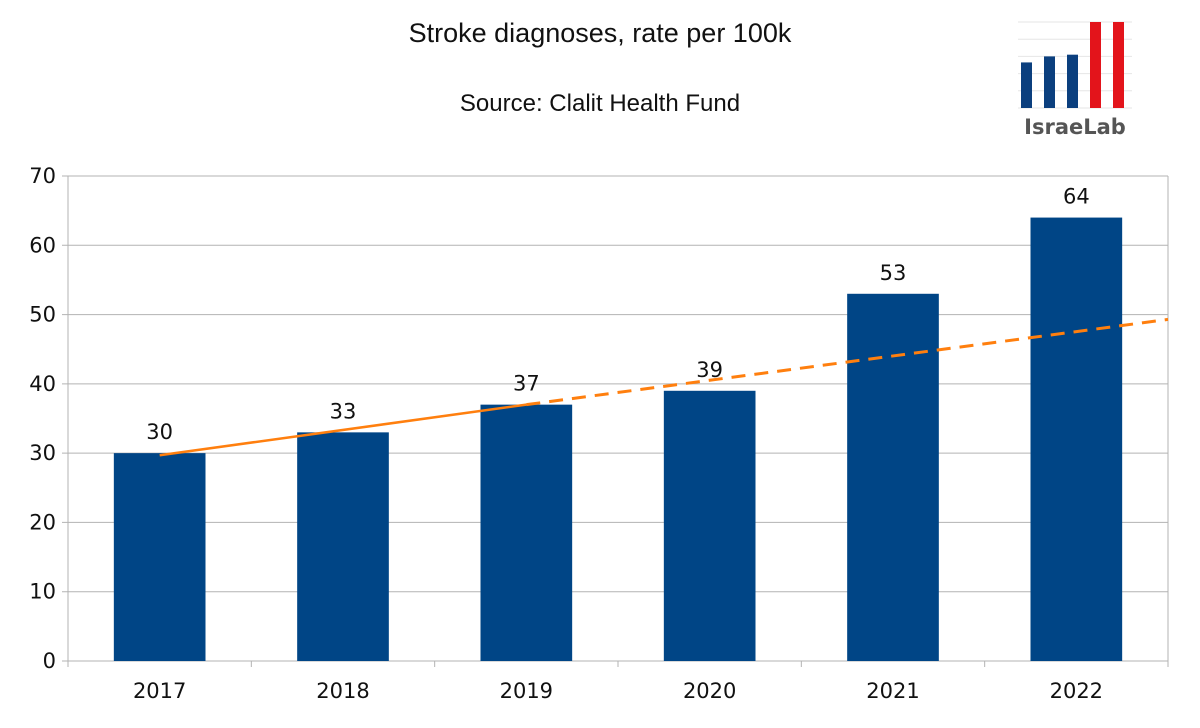 The image size is (1200, 728). Describe the element at coordinates (42, 522) in the screenshot. I see `y-tick-label: 20` at that location.